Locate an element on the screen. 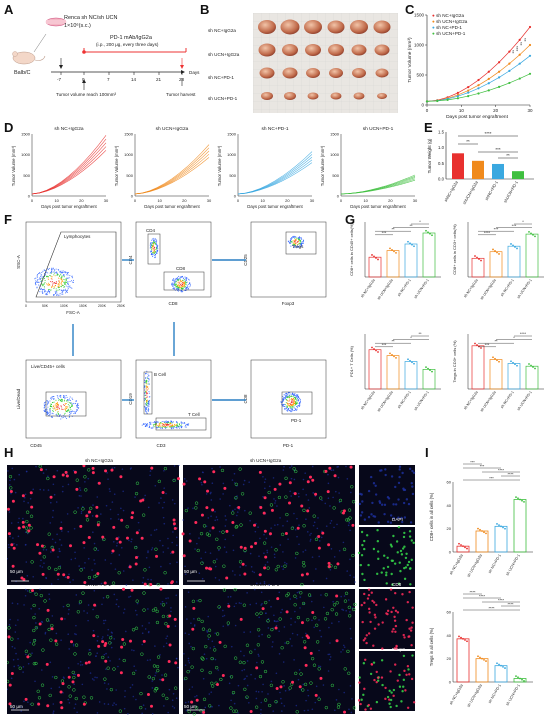 The width and height of the screenshot is (550, 719). tick-label-y: 500 is located at coordinates (232, 175).